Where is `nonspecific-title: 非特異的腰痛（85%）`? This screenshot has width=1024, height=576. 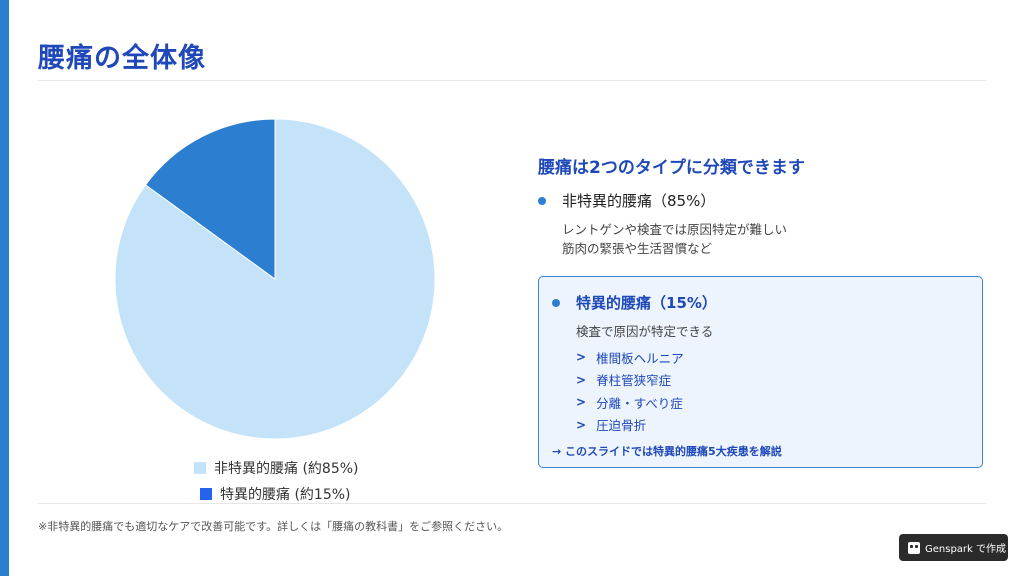
nonspecific-title: 非特異的腰痛（85%） is located at coordinates (639, 201).